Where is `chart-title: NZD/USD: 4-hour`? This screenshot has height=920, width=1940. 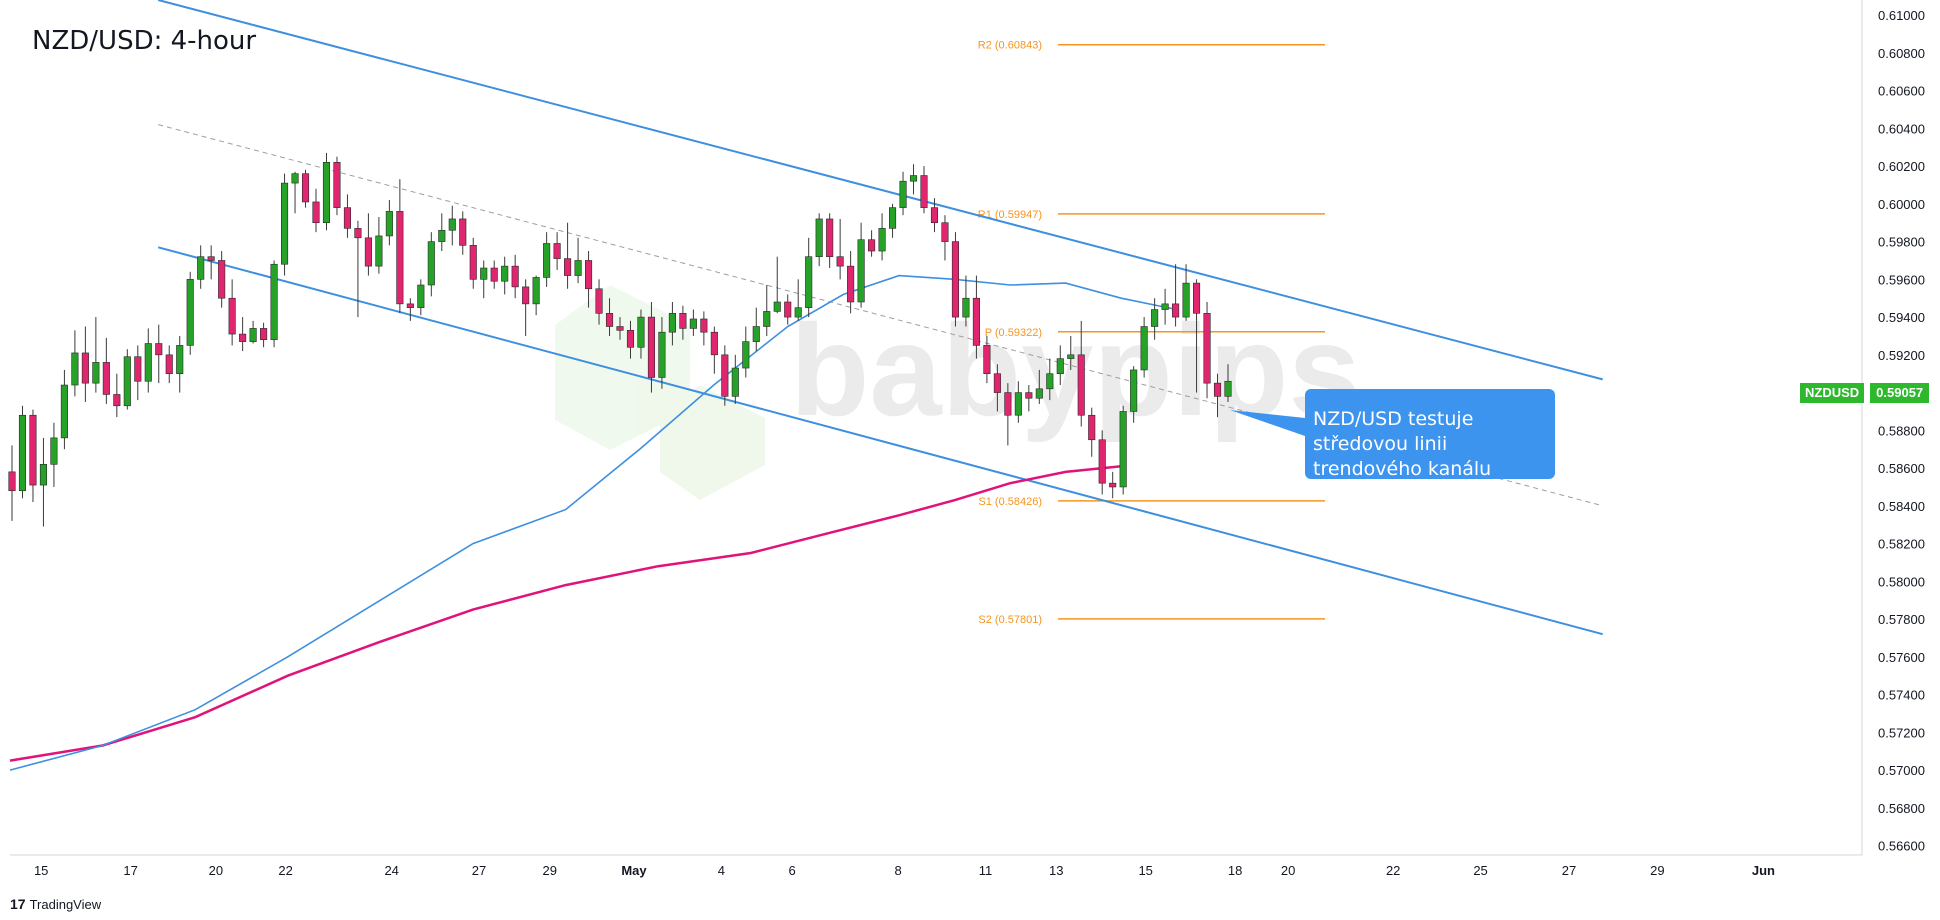 chart-title: NZD/USD: 4-hour is located at coordinates (144, 41).